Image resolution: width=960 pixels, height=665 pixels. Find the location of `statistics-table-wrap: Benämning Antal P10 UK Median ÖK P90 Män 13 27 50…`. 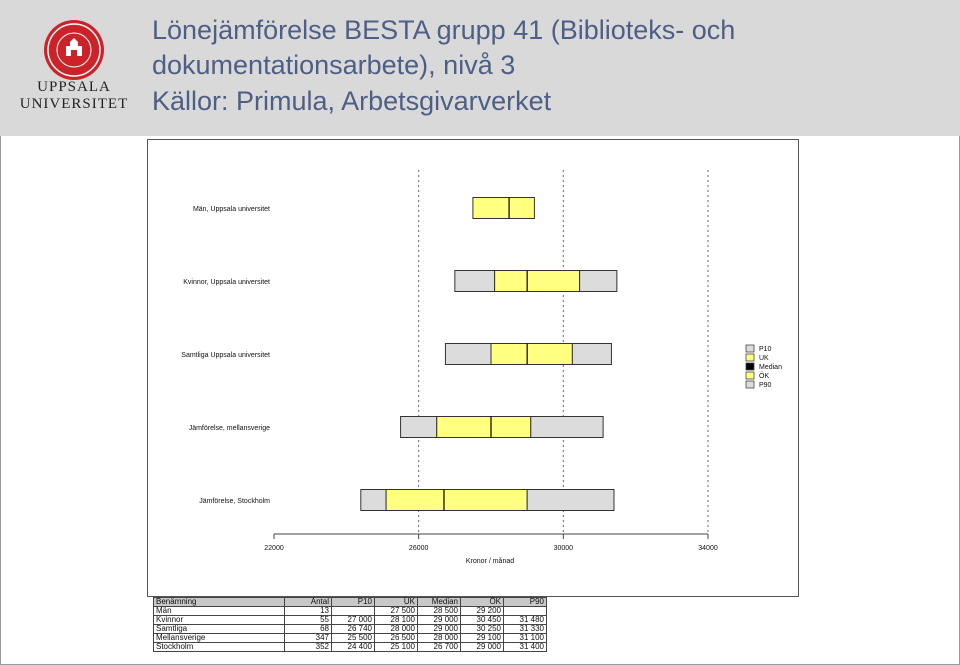

statistics-table-wrap: Benämning Antal P10 UK Median ÖK P90 Män 13 27 50… is located at coordinates (350, 624).